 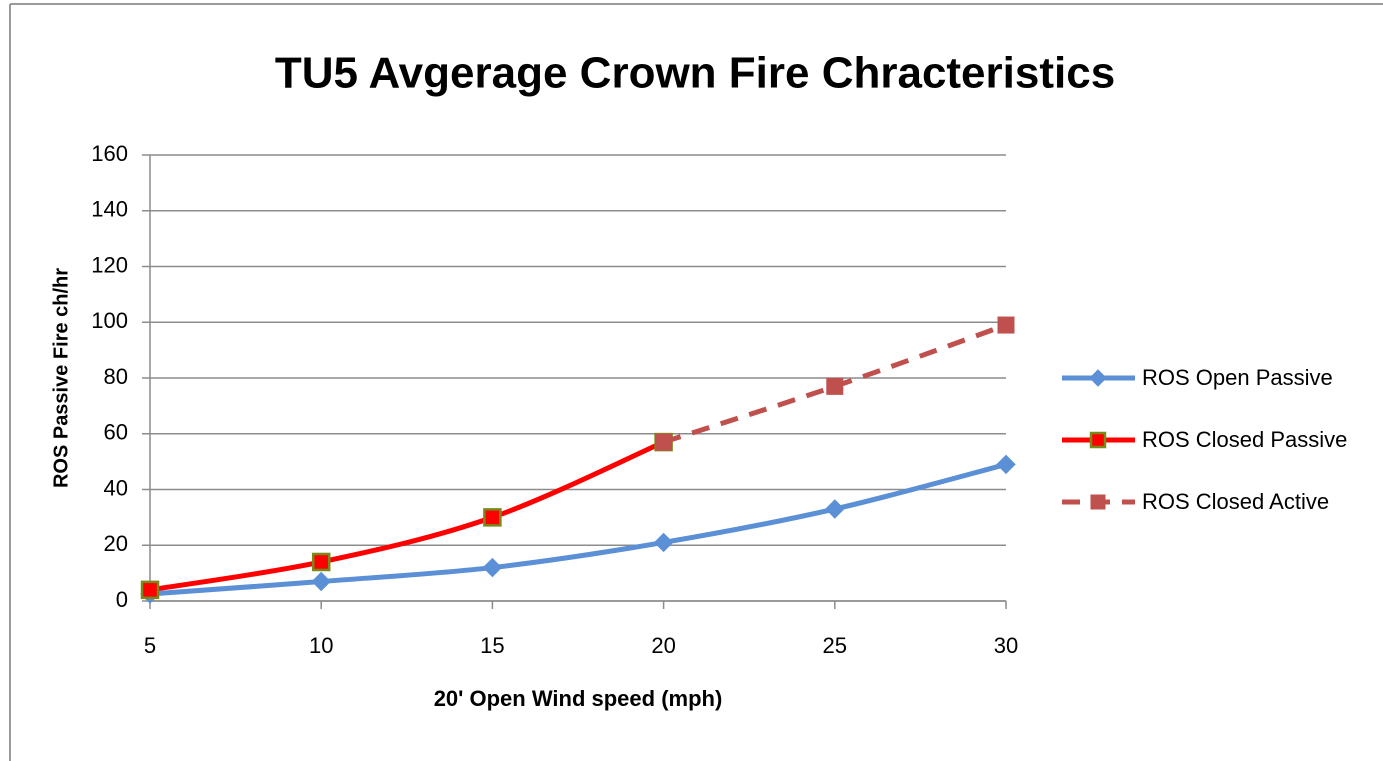 I want to click on y-tick-label: 160, so click(x=109, y=153).